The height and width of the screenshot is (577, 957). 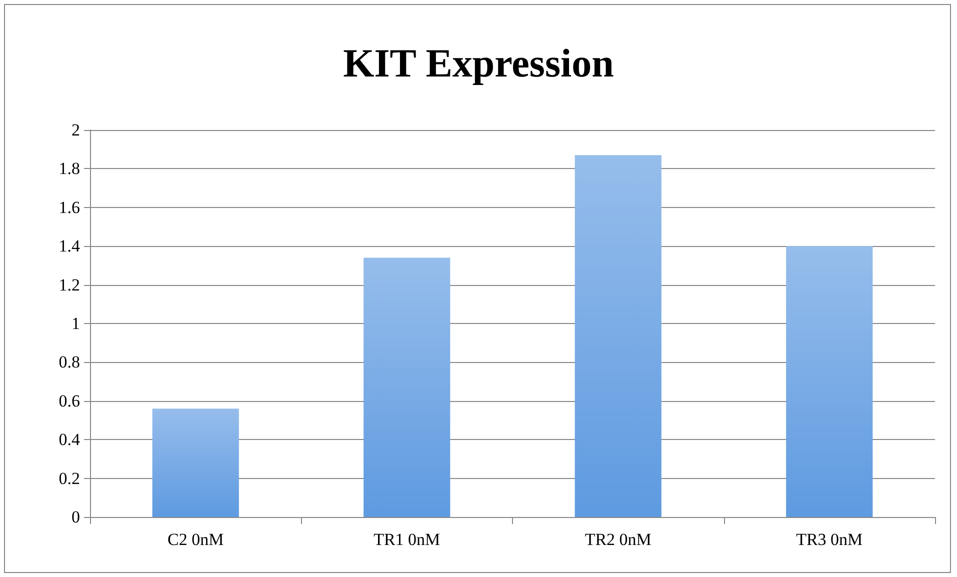 I want to click on x-tick-label: C2 0nM, so click(x=196, y=539).